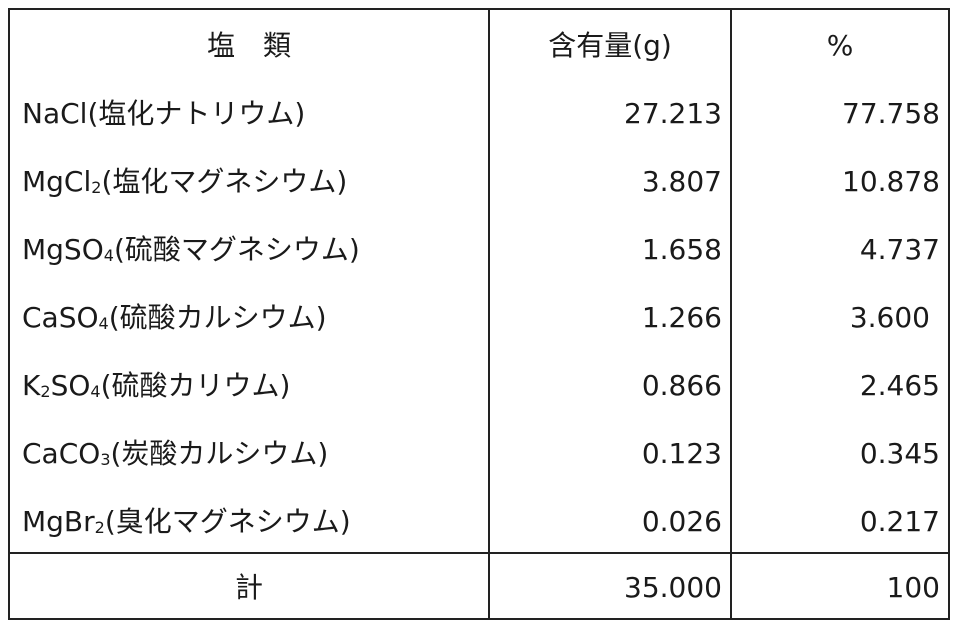 This screenshot has width=968, height=638. What do you see at coordinates (899, 453) in the screenshot?
I see `percent-value: 0.345` at bounding box center [899, 453].